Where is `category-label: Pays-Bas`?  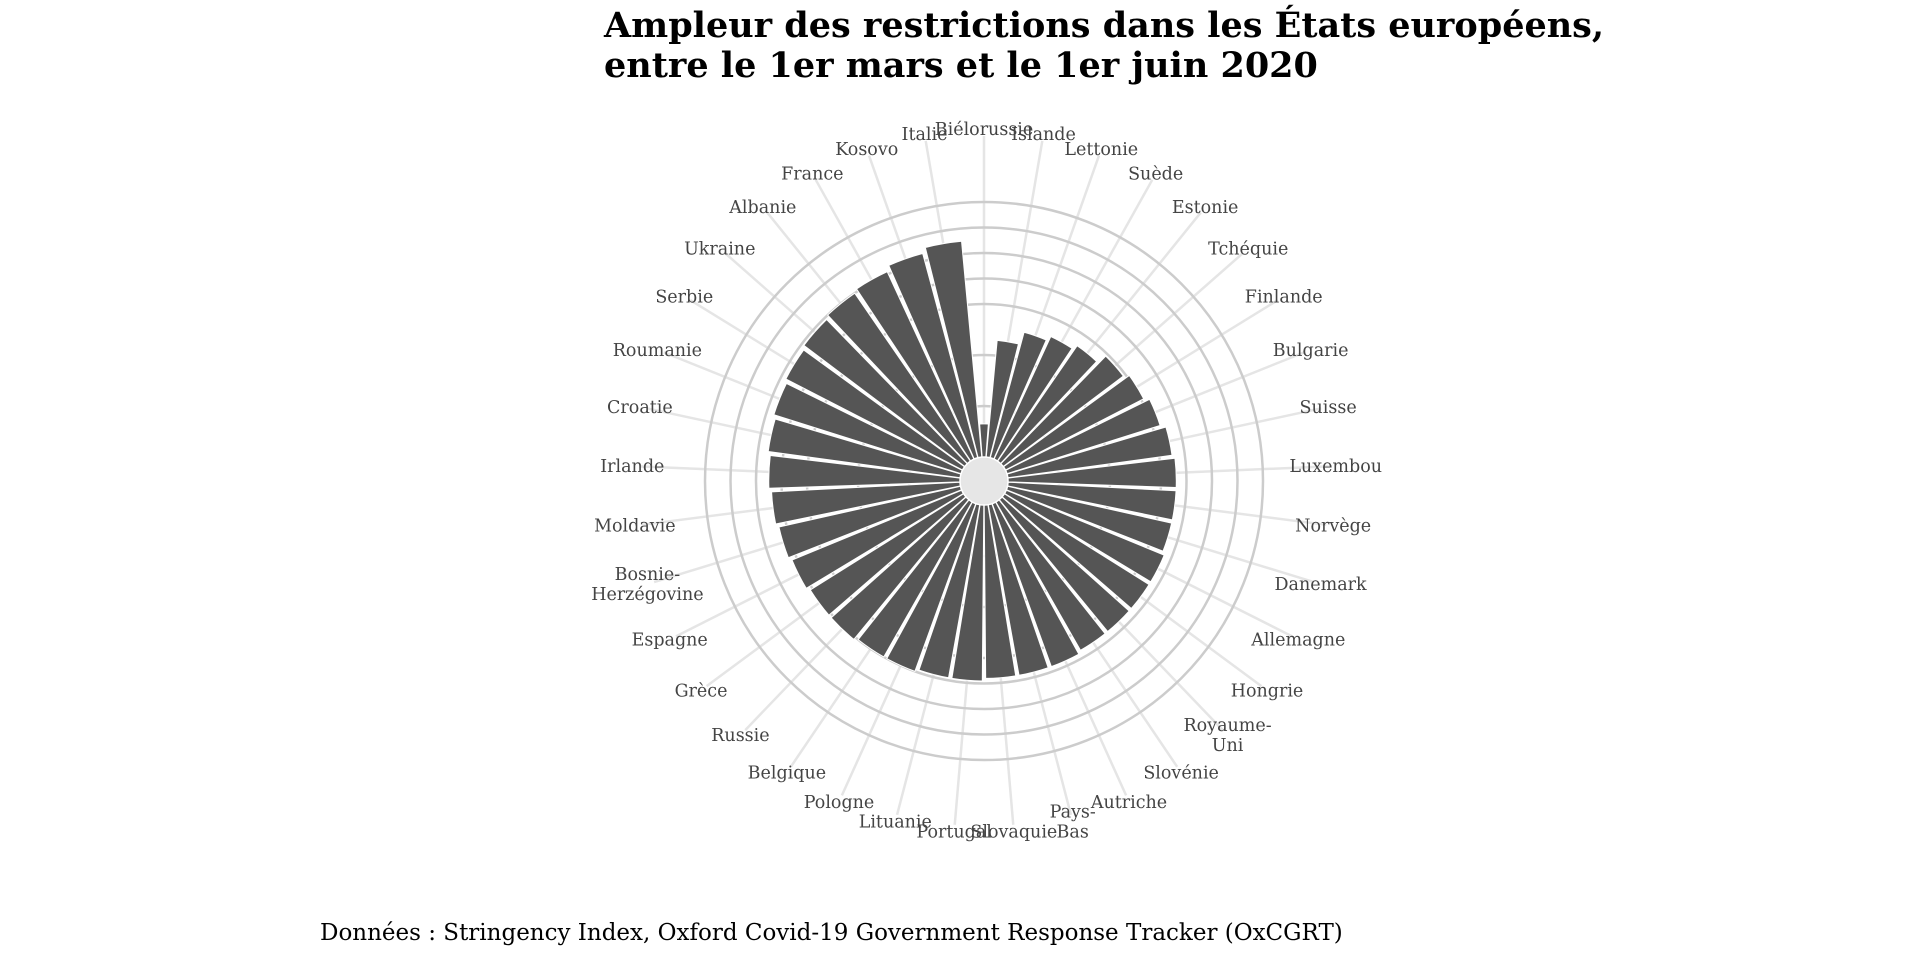 category-label: Pays-Bas is located at coordinates (1073, 823).